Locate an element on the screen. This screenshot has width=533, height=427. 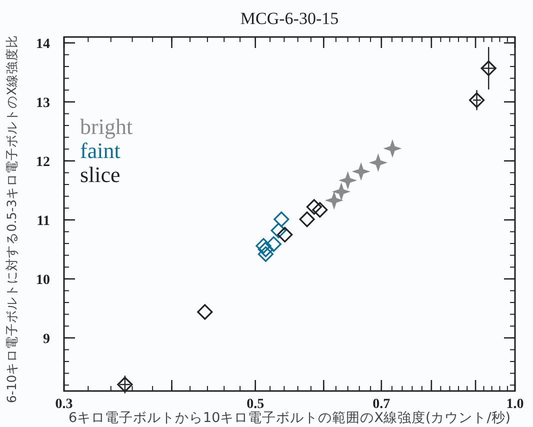
x-tick-label: 0.7 is located at coordinates (381, 404).